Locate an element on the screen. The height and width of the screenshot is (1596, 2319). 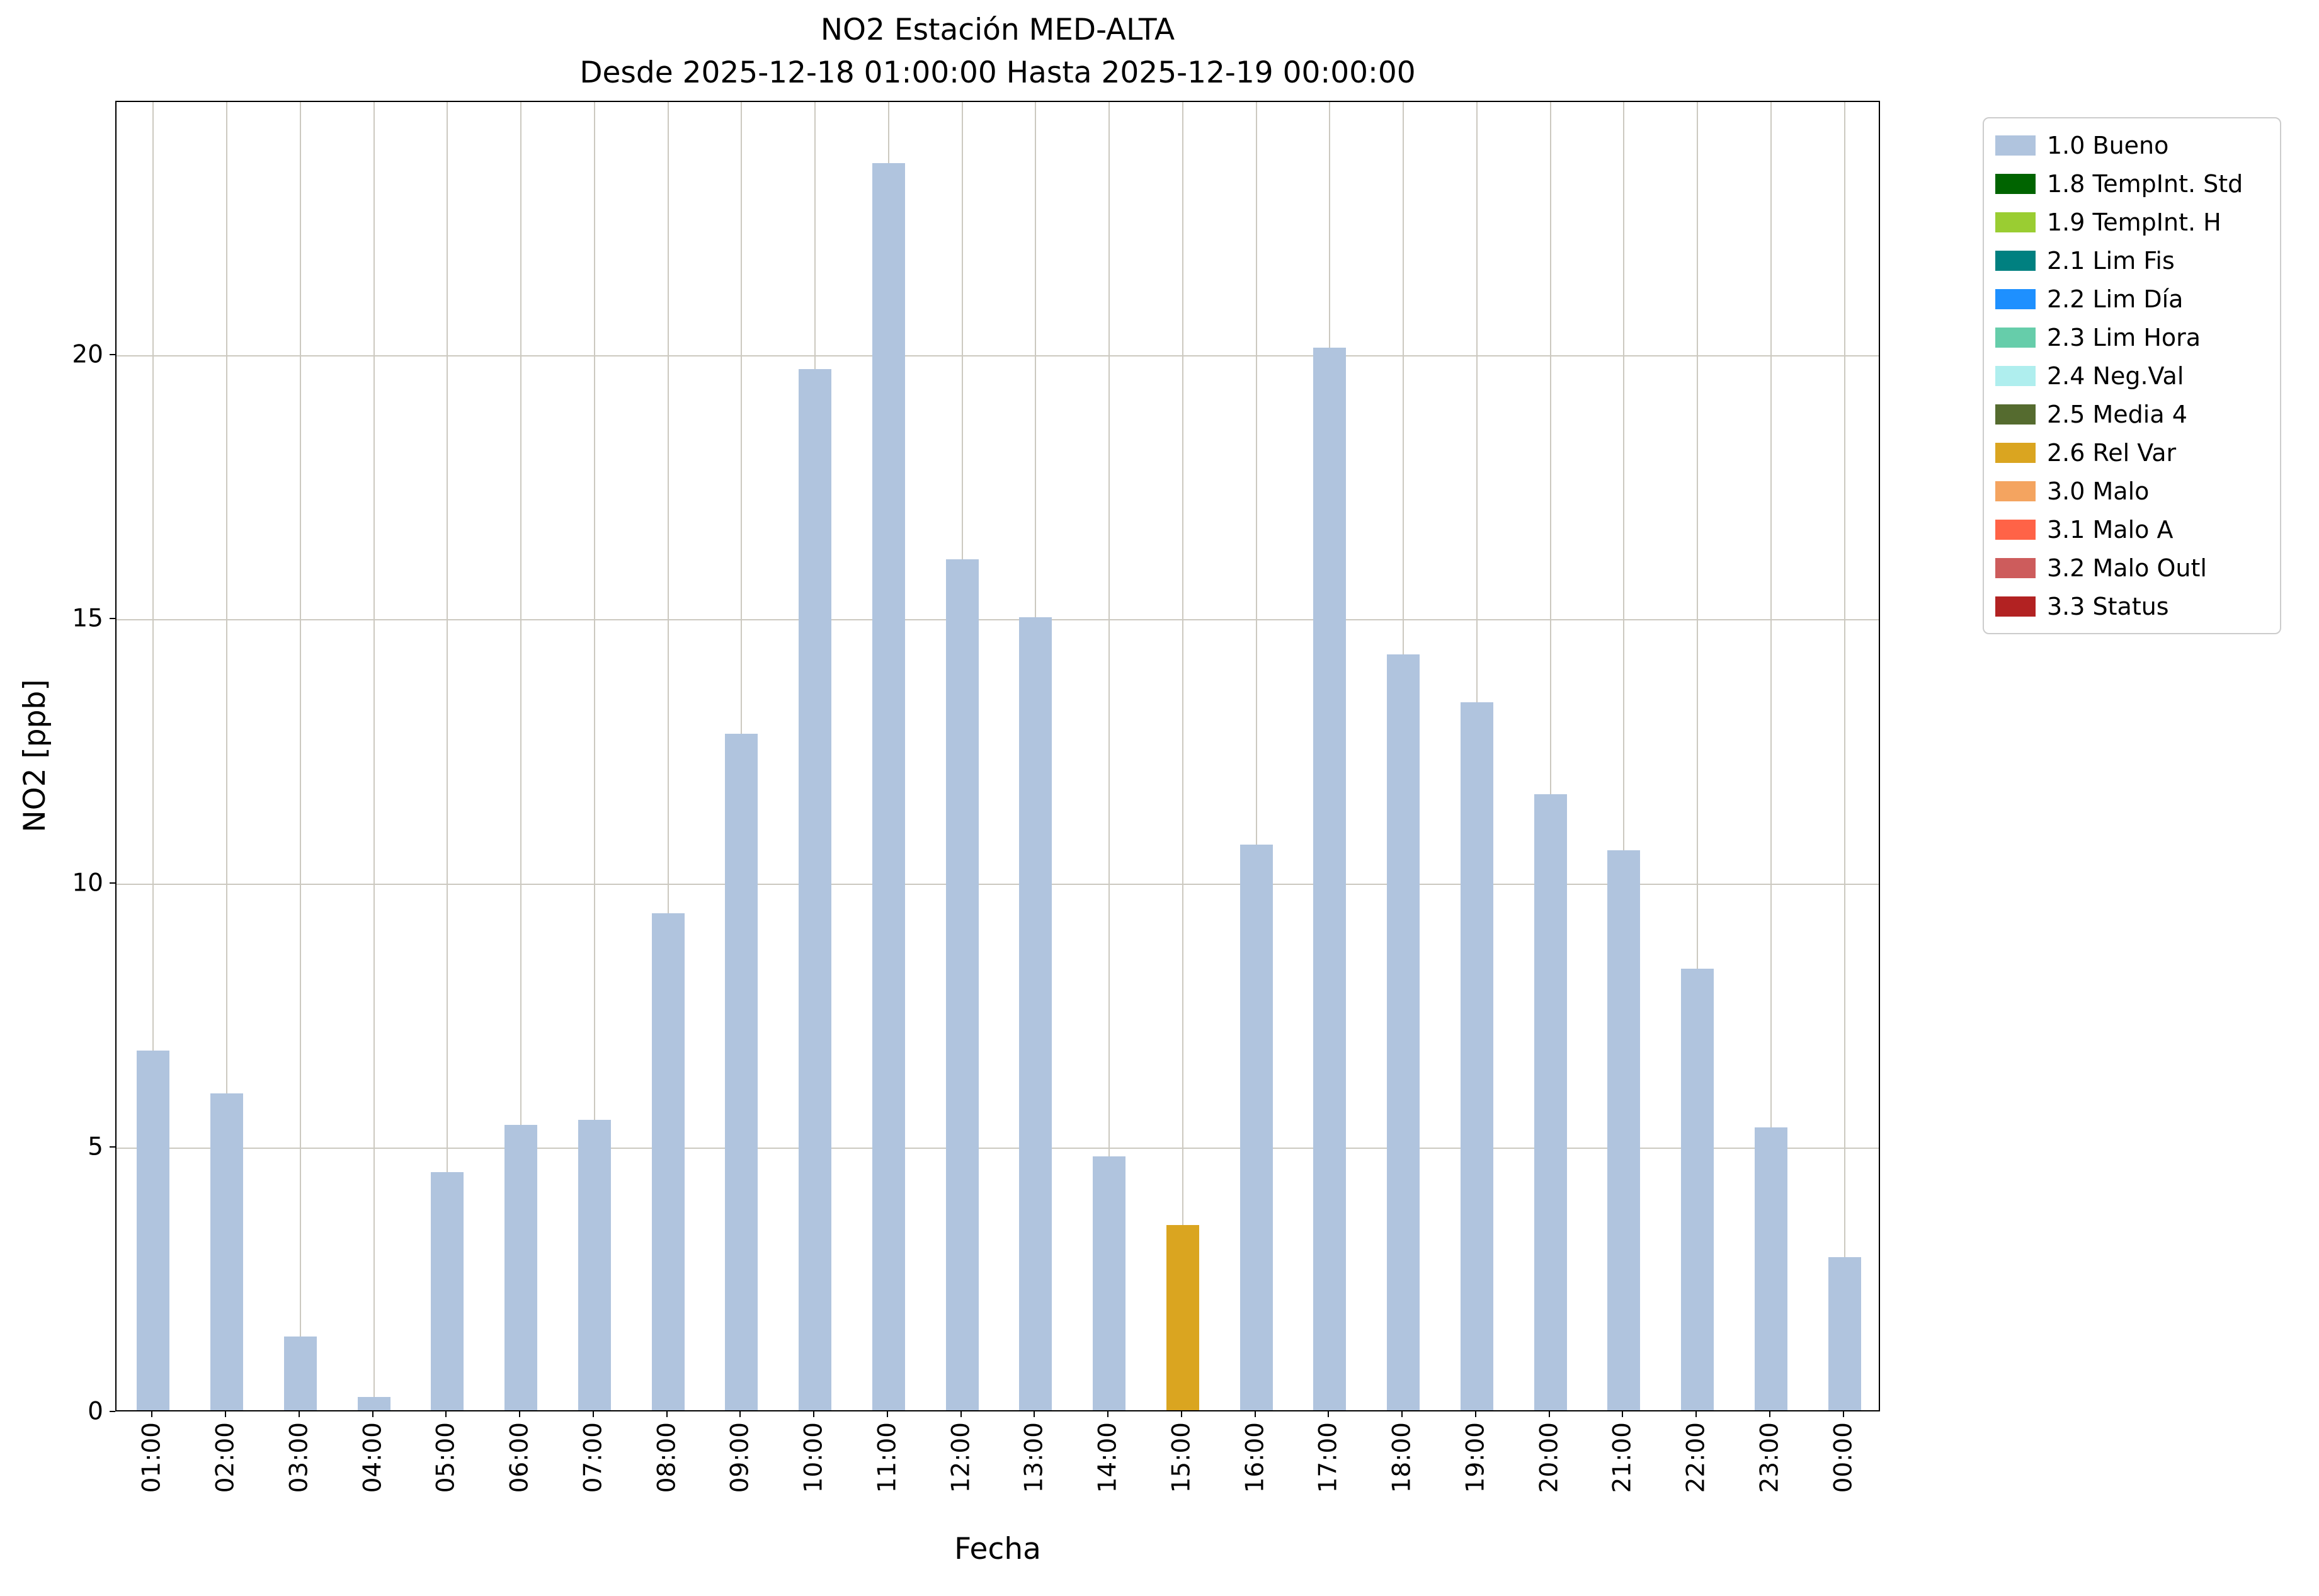
y-tick-label: 15 is located at coordinates (87, 618).